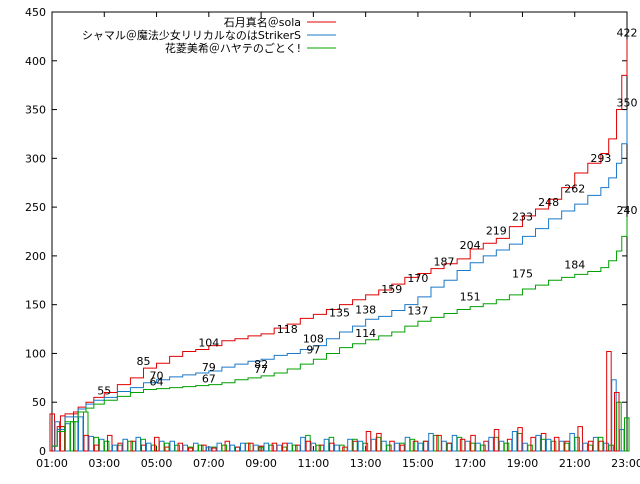 This screenshot has height=484, width=640. Describe the element at coordinates (575, 463) in the screenshot. I see `x-tick-label: 21:00` at that location.